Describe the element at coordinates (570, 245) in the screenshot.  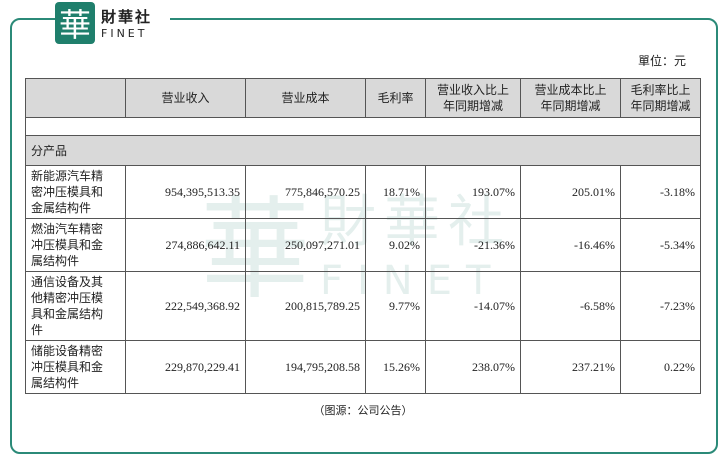
I see `data-cell: -16.46%` at that location.